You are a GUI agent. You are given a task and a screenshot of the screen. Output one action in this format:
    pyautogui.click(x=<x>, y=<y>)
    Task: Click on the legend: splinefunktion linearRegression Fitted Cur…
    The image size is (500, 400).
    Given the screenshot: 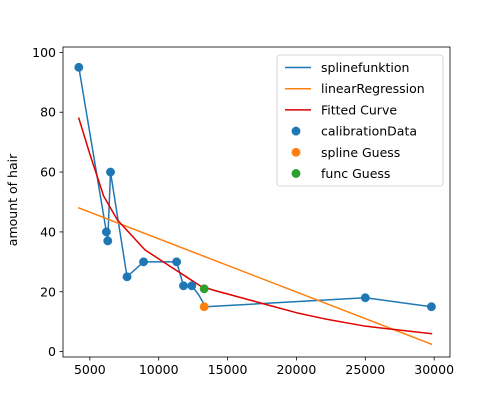 What is the action you would take?
    pyautogui.click(x=360, y=120)
    